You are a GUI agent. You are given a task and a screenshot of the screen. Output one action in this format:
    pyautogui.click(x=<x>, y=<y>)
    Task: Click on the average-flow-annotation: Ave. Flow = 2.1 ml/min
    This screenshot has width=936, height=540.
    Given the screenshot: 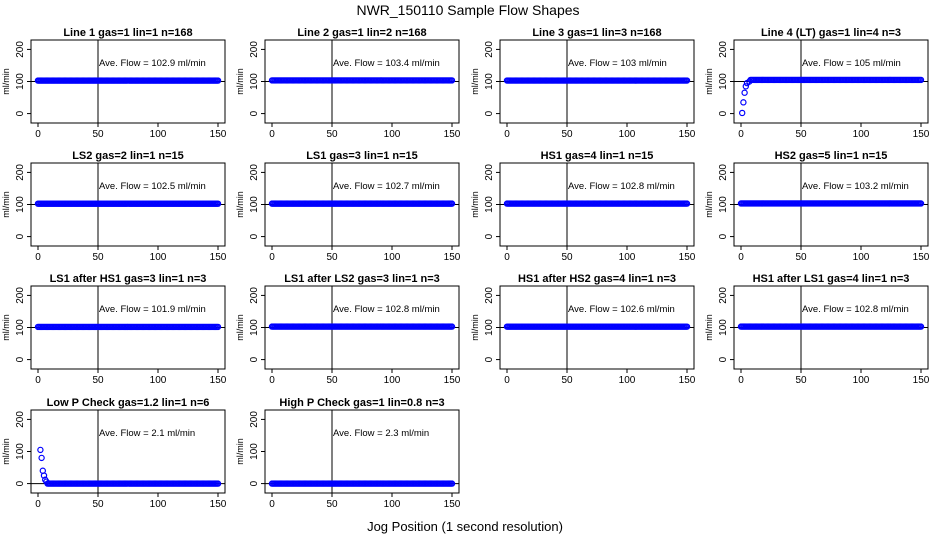 What is the action you would take?
    pyautogui.click(x=147, y=433)
    